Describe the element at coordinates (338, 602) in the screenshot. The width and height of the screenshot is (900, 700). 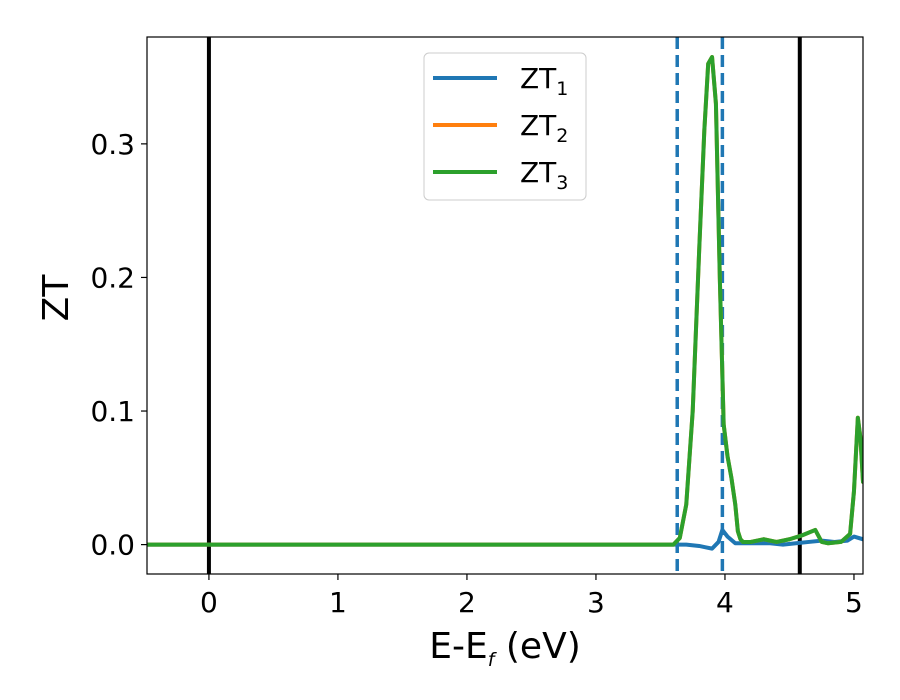
I see `x-tick-label: 1` at that location.